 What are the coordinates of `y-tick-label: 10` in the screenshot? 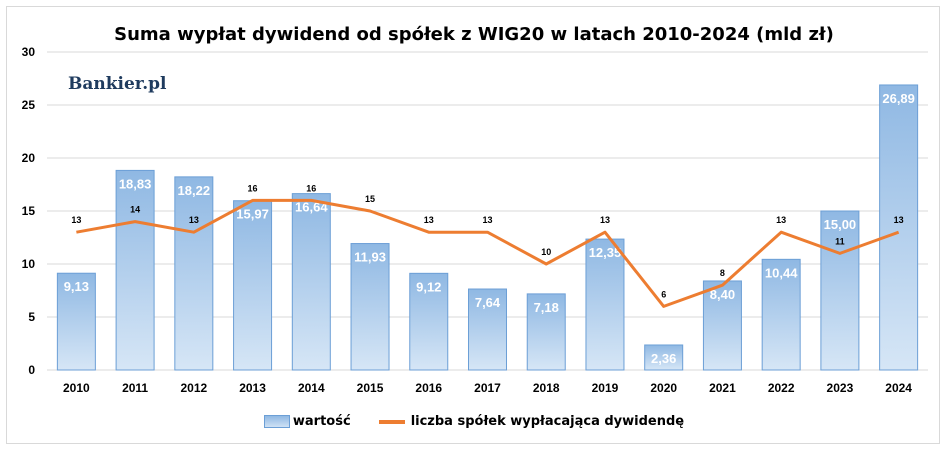 It's located at (29, 264).